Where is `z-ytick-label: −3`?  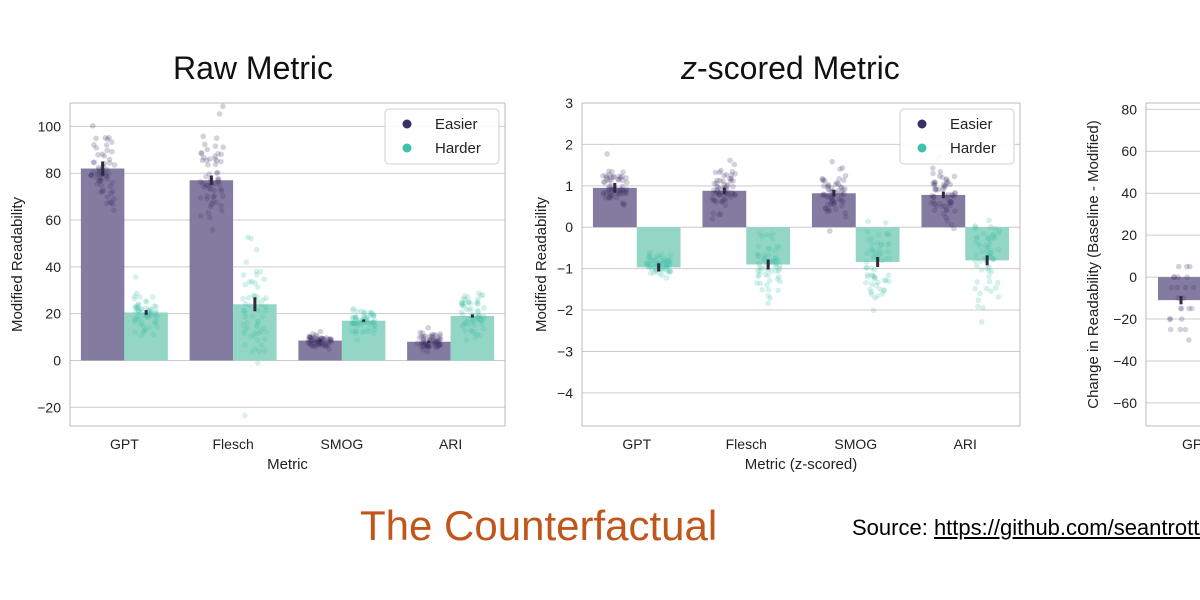 z-ytick-label: −3 is located at coordinates (565, 351).